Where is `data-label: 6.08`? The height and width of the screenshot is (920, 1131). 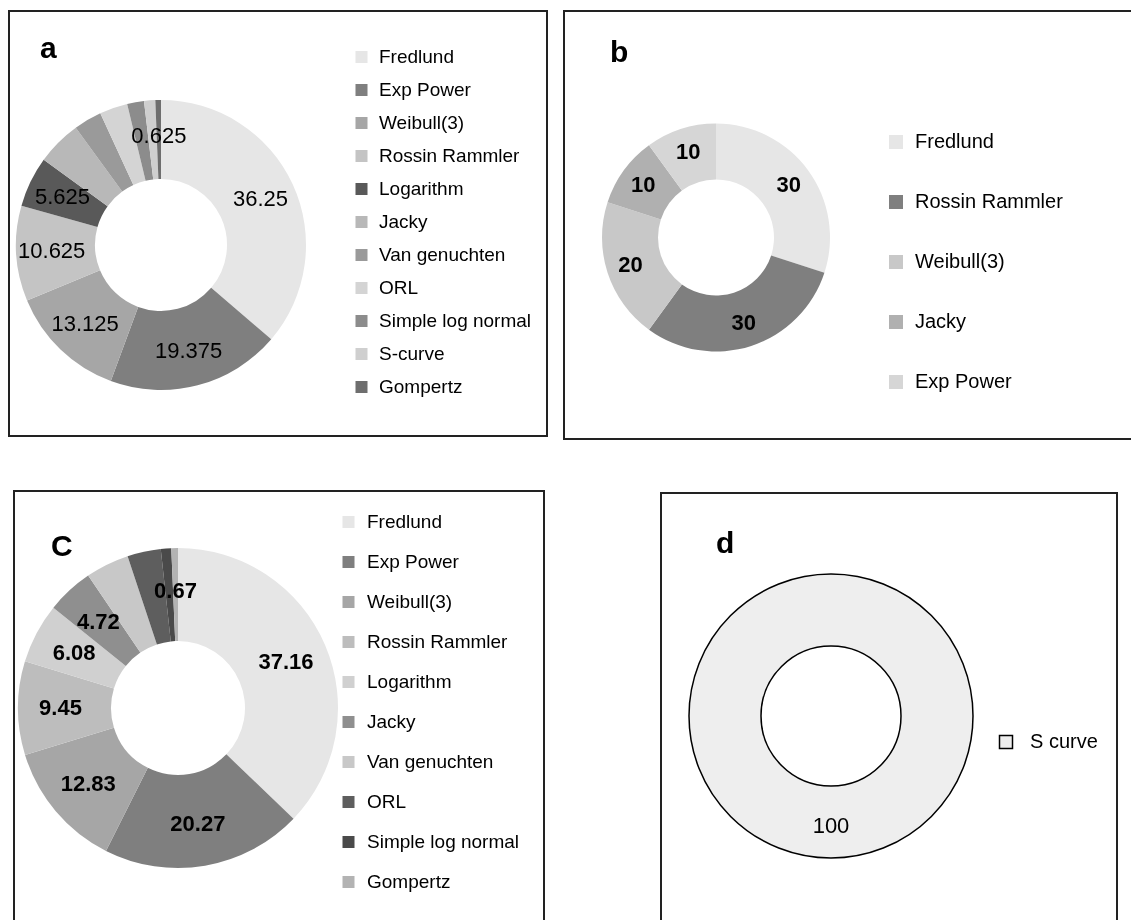
data-label: 6.08 is located at coordinates (74, 653).